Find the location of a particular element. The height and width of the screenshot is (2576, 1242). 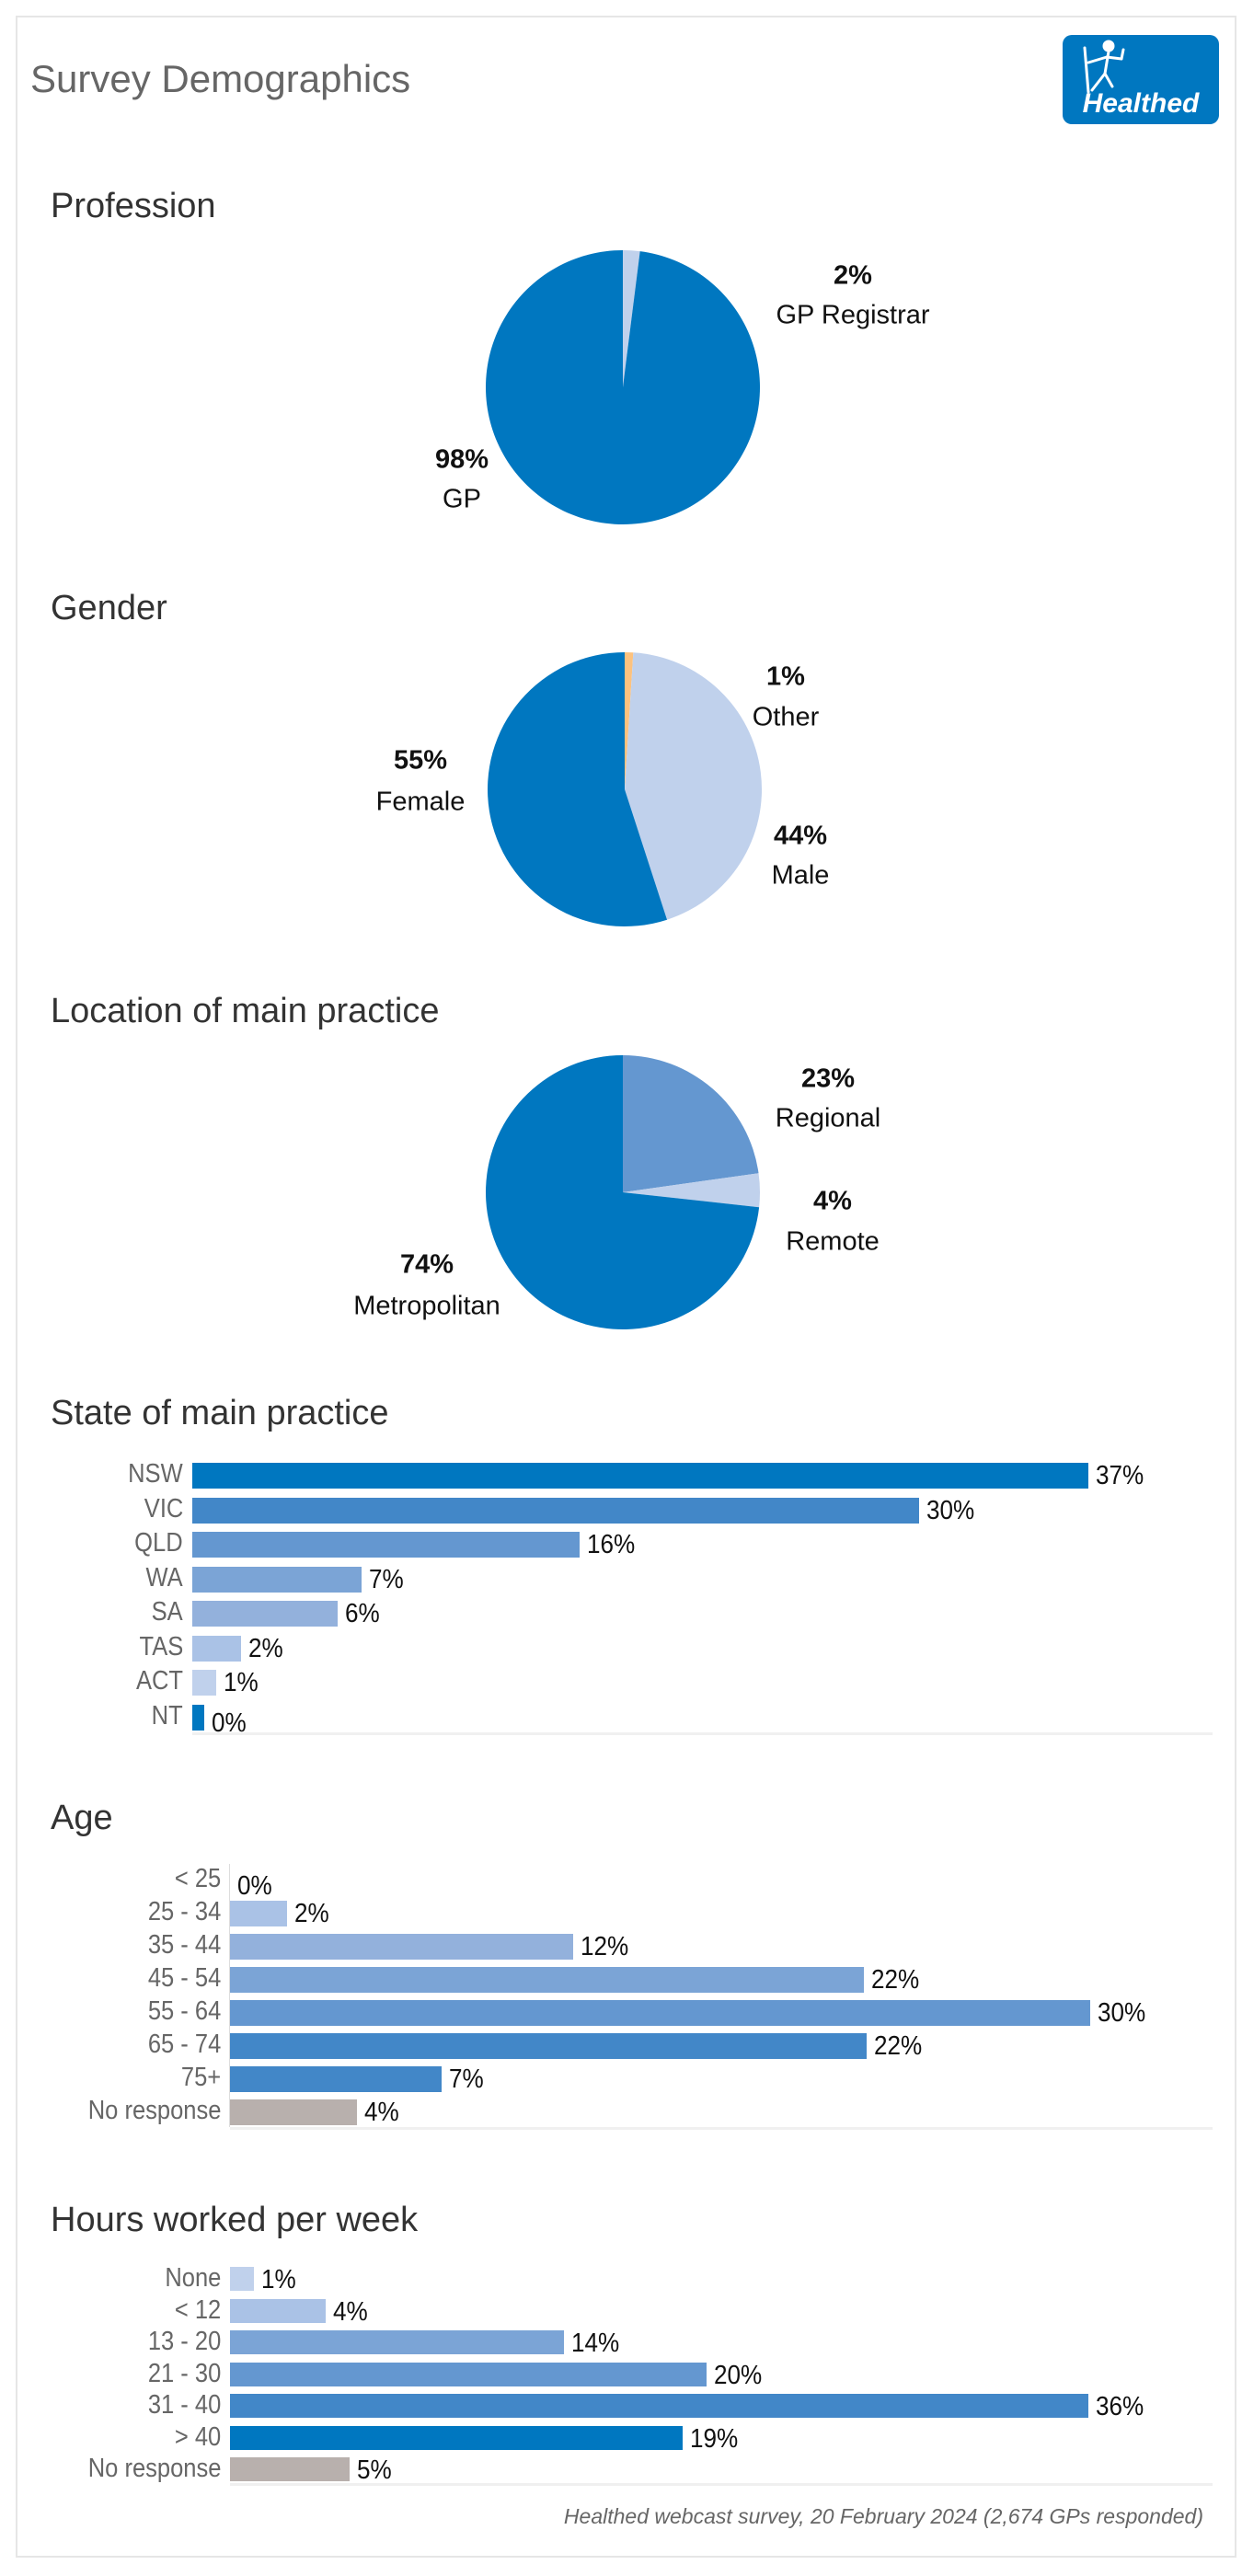

bar-value-label: 36% is located at coordinates (1120, 2406).